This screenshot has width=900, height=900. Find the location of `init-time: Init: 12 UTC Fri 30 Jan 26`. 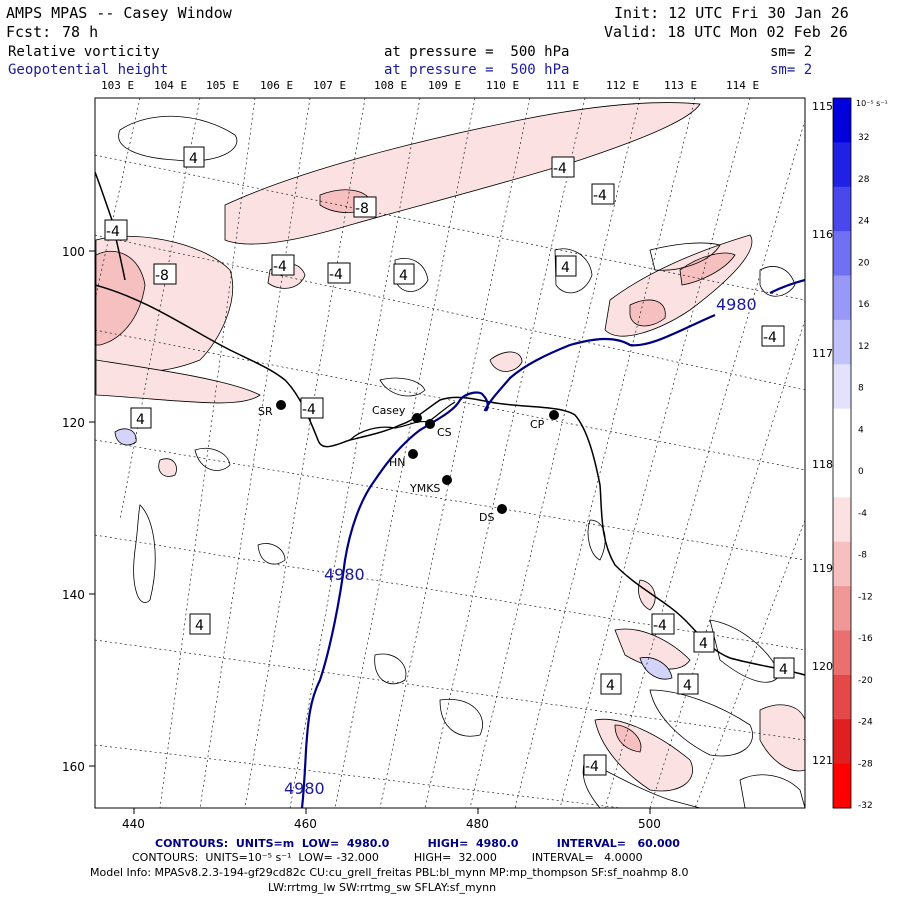

init-time: Init: 12 UTC Fri 30 Jan 26 is located at coordinates (731, 13).